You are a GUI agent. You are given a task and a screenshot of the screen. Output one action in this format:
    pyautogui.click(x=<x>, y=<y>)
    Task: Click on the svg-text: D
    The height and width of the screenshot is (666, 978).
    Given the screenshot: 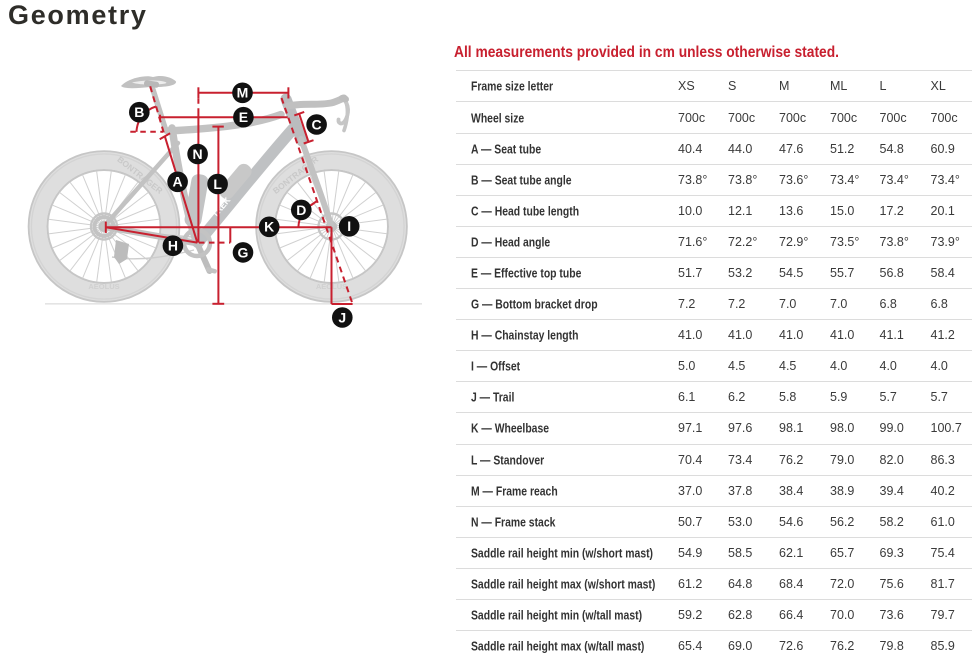 What is the action you would take?
    pyautogui.click(x=301, y=210)
    